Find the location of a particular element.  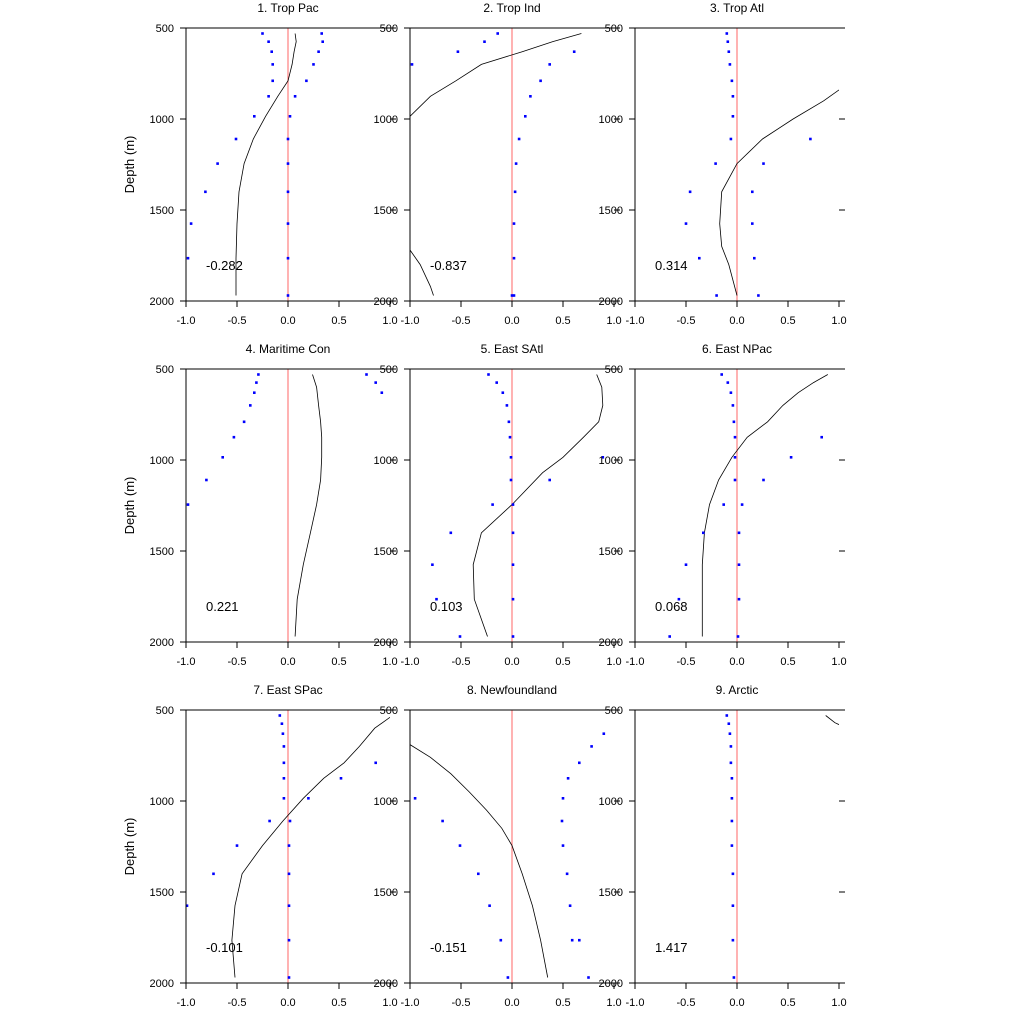

panel-annotation: -0.151 is located at coordinates (448, 947).